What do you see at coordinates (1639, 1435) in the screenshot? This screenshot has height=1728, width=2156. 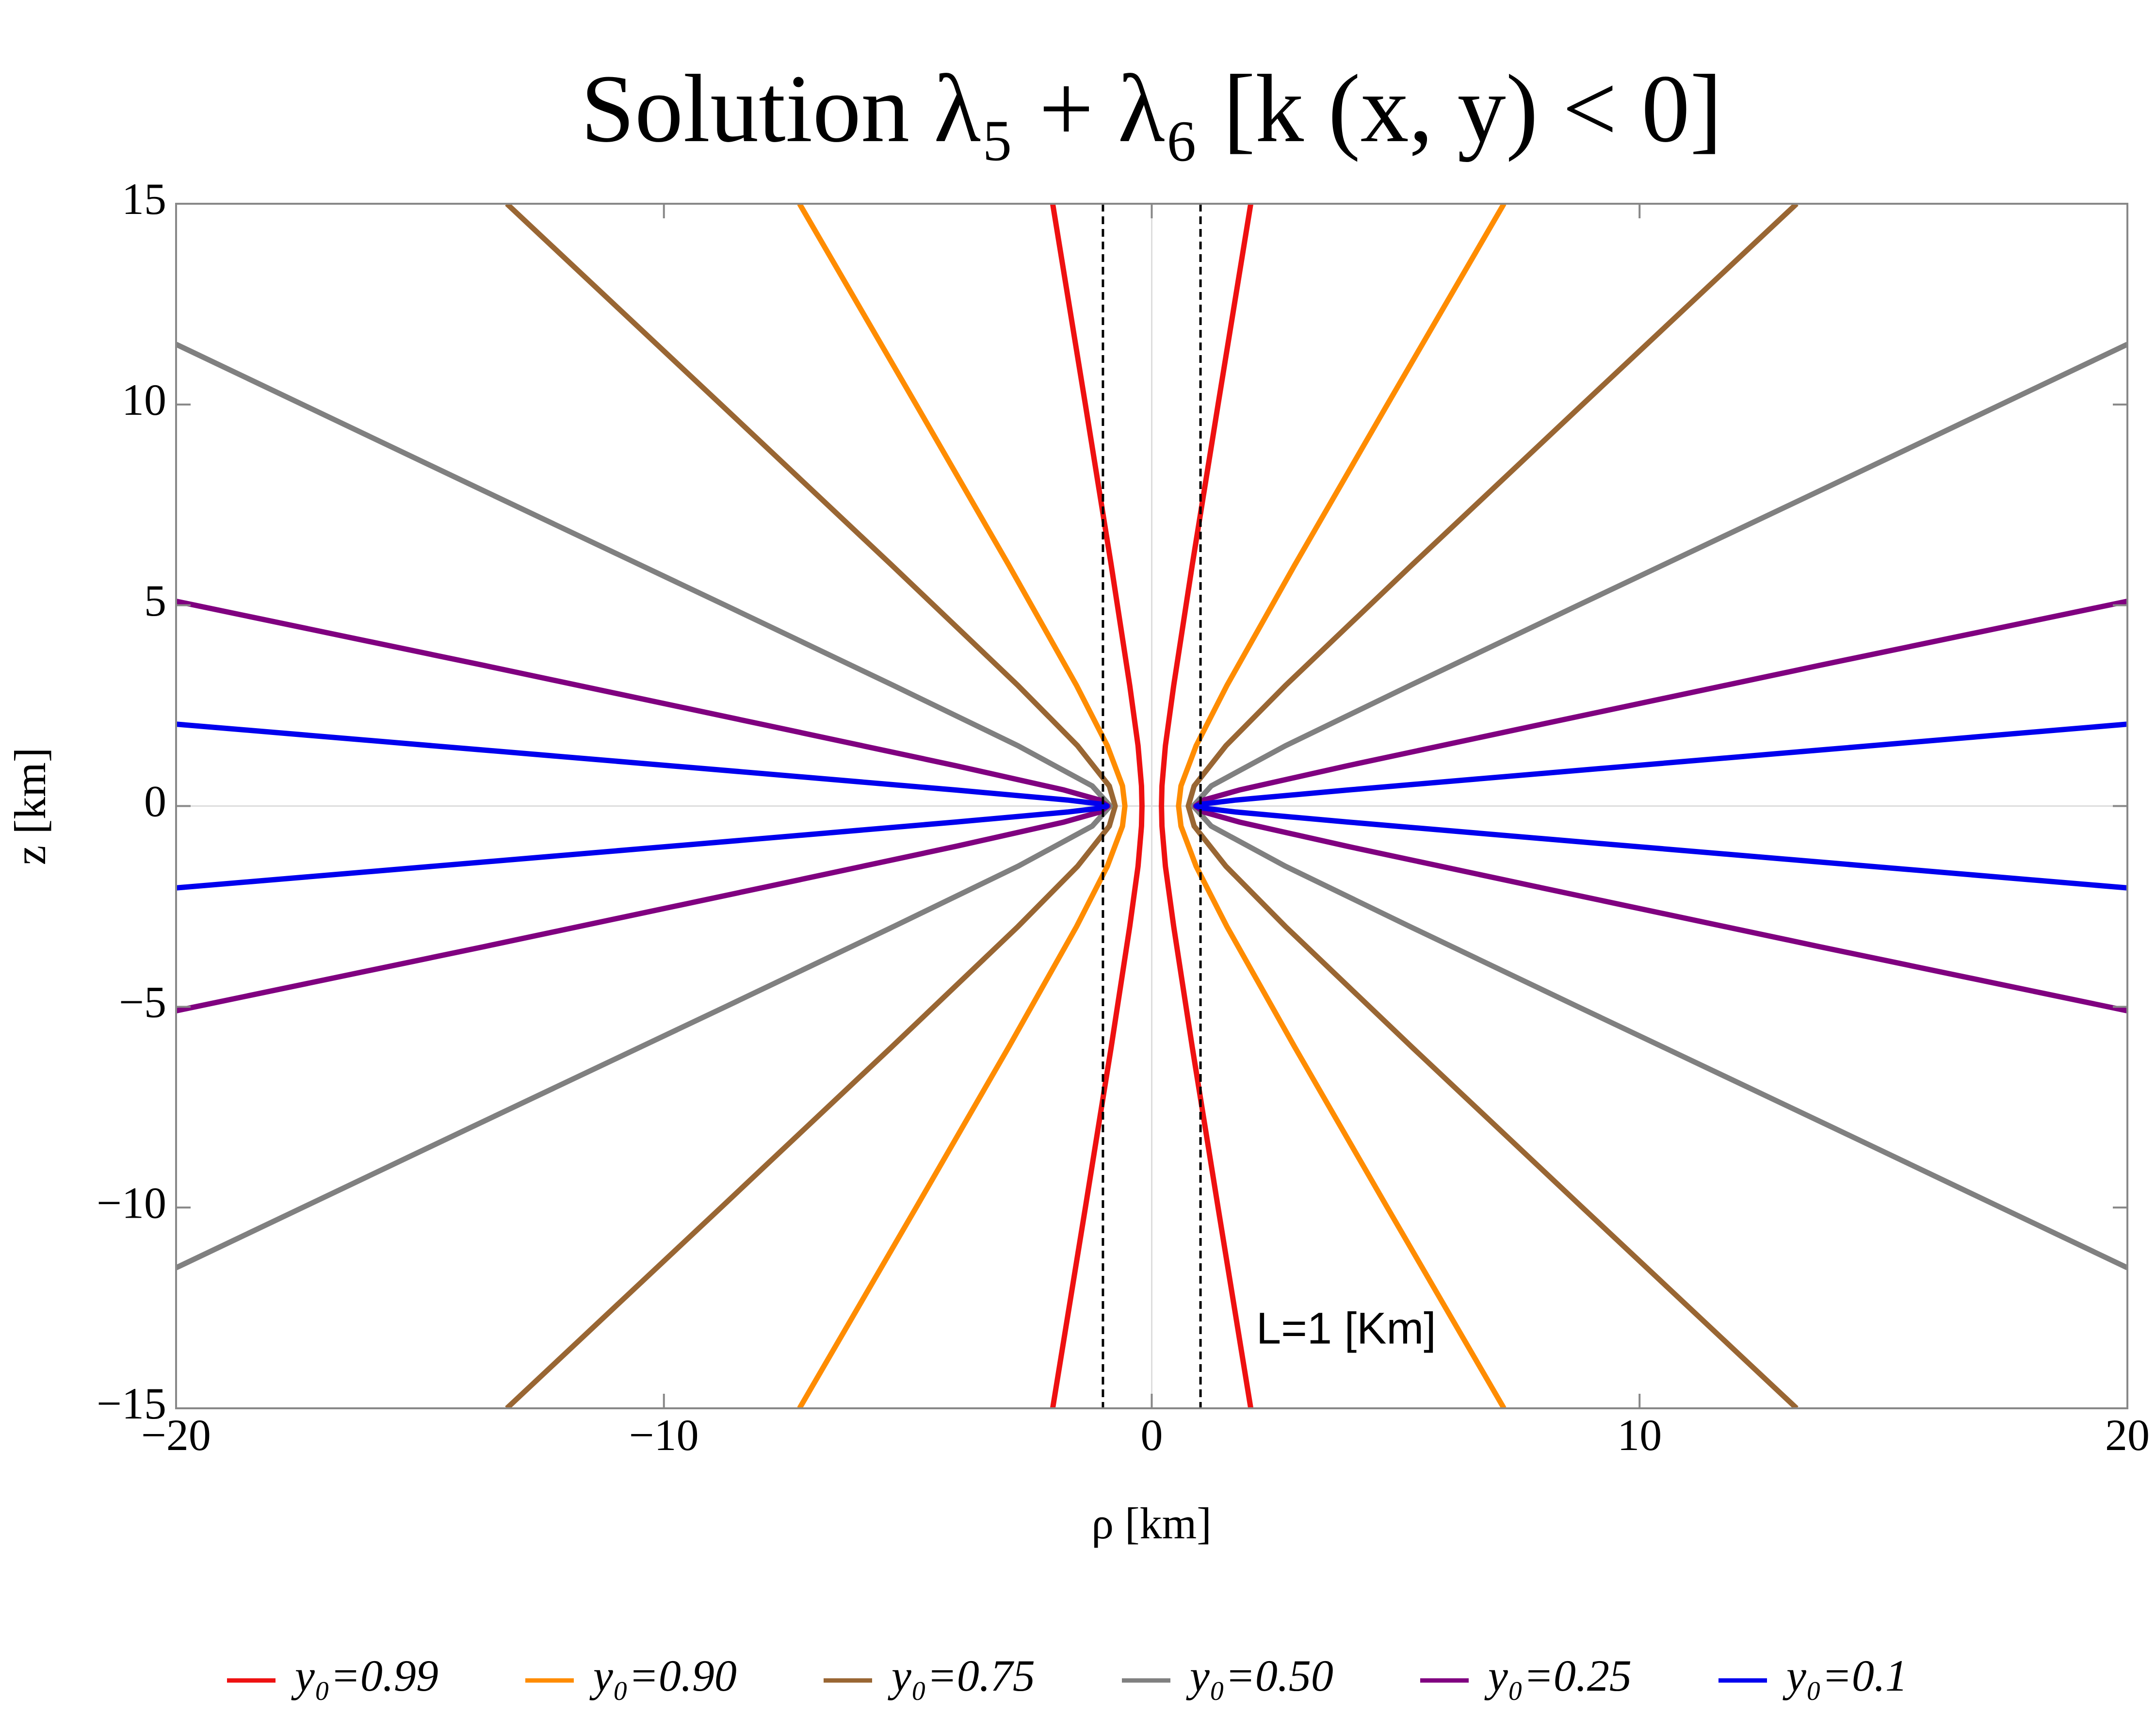 I see `x-tick-label: 10` at bounding box center [1639, 1435].